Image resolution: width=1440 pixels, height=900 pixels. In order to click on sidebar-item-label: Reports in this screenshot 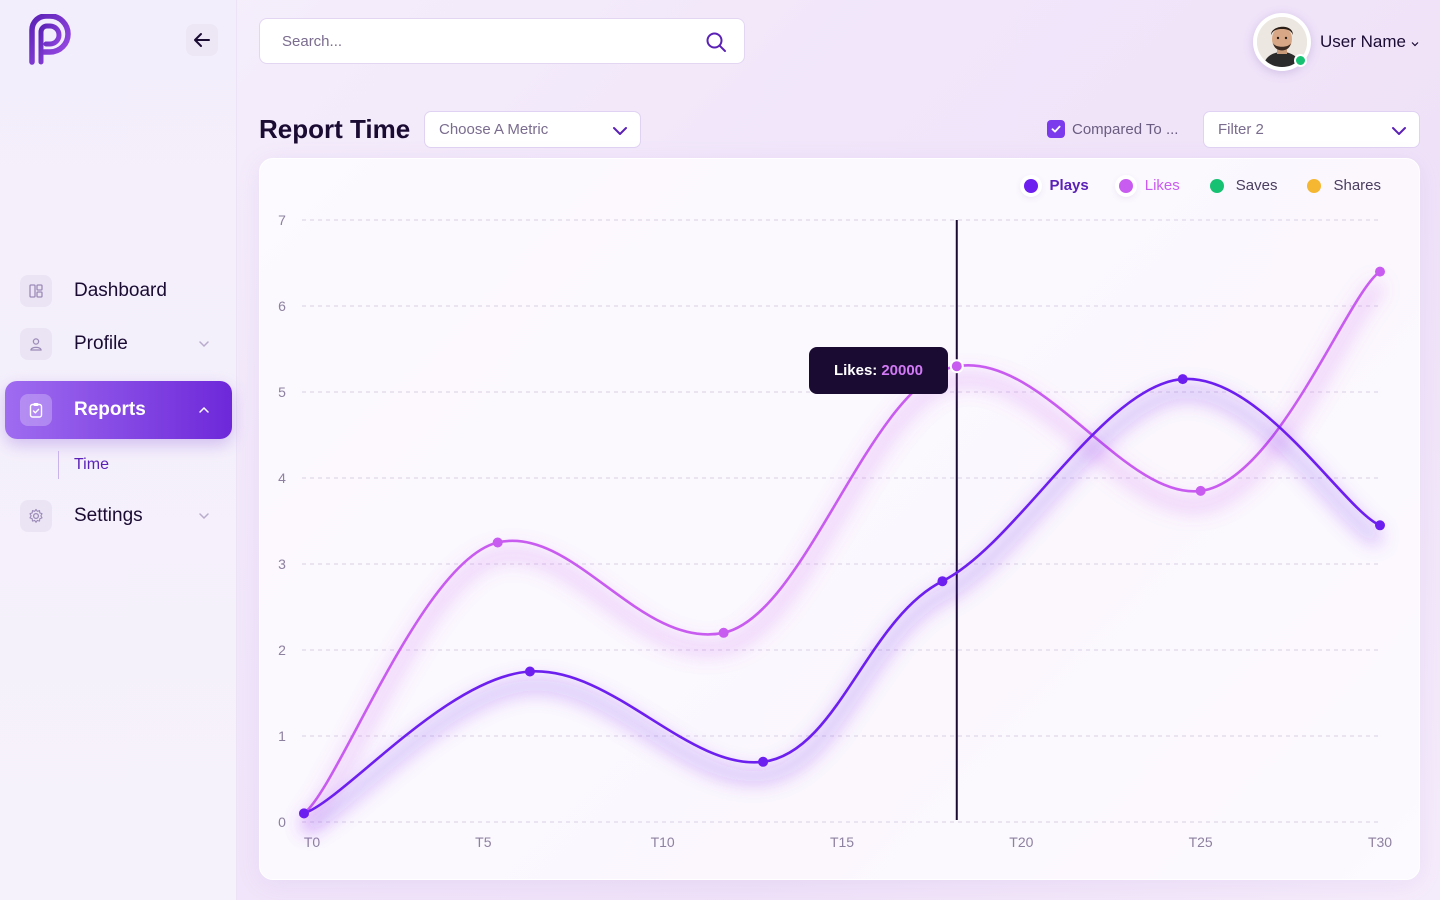, I will do `click(110, 409)`.